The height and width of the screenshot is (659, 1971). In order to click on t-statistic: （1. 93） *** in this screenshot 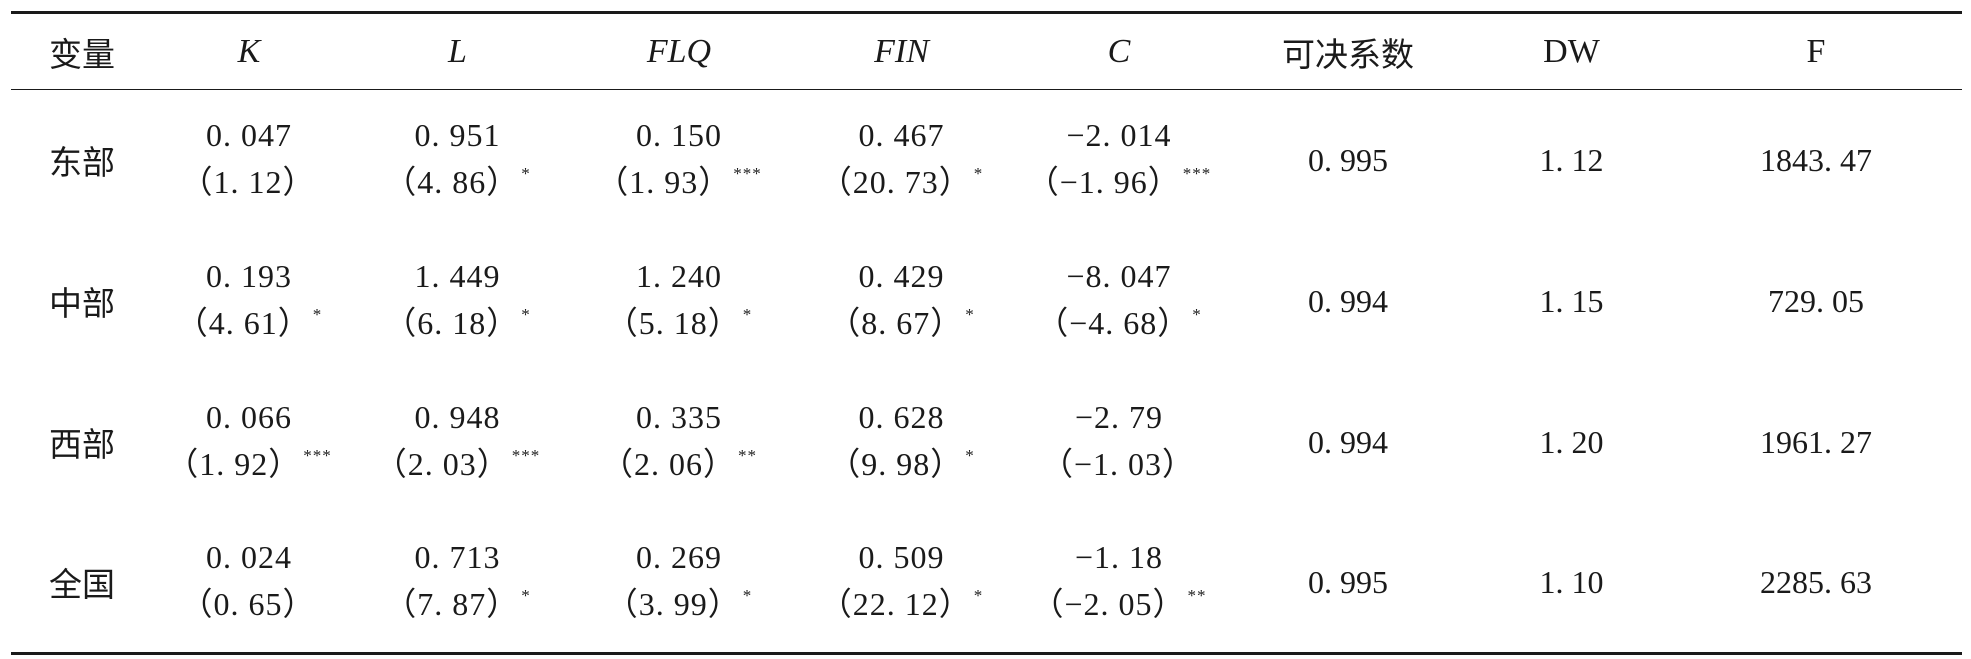, I will do `click(679, 182)`.